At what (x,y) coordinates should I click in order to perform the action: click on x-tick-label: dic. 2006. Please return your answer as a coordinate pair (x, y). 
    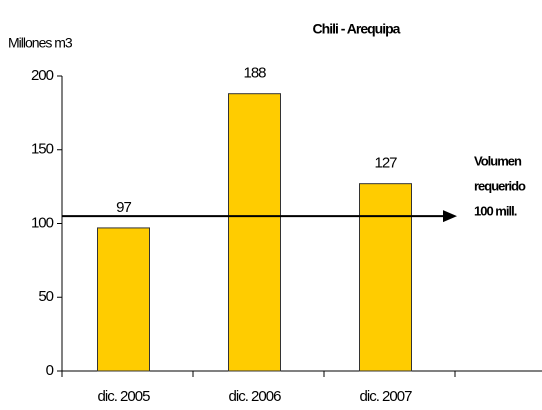
    Looking at the image, I should click on (255, 396).